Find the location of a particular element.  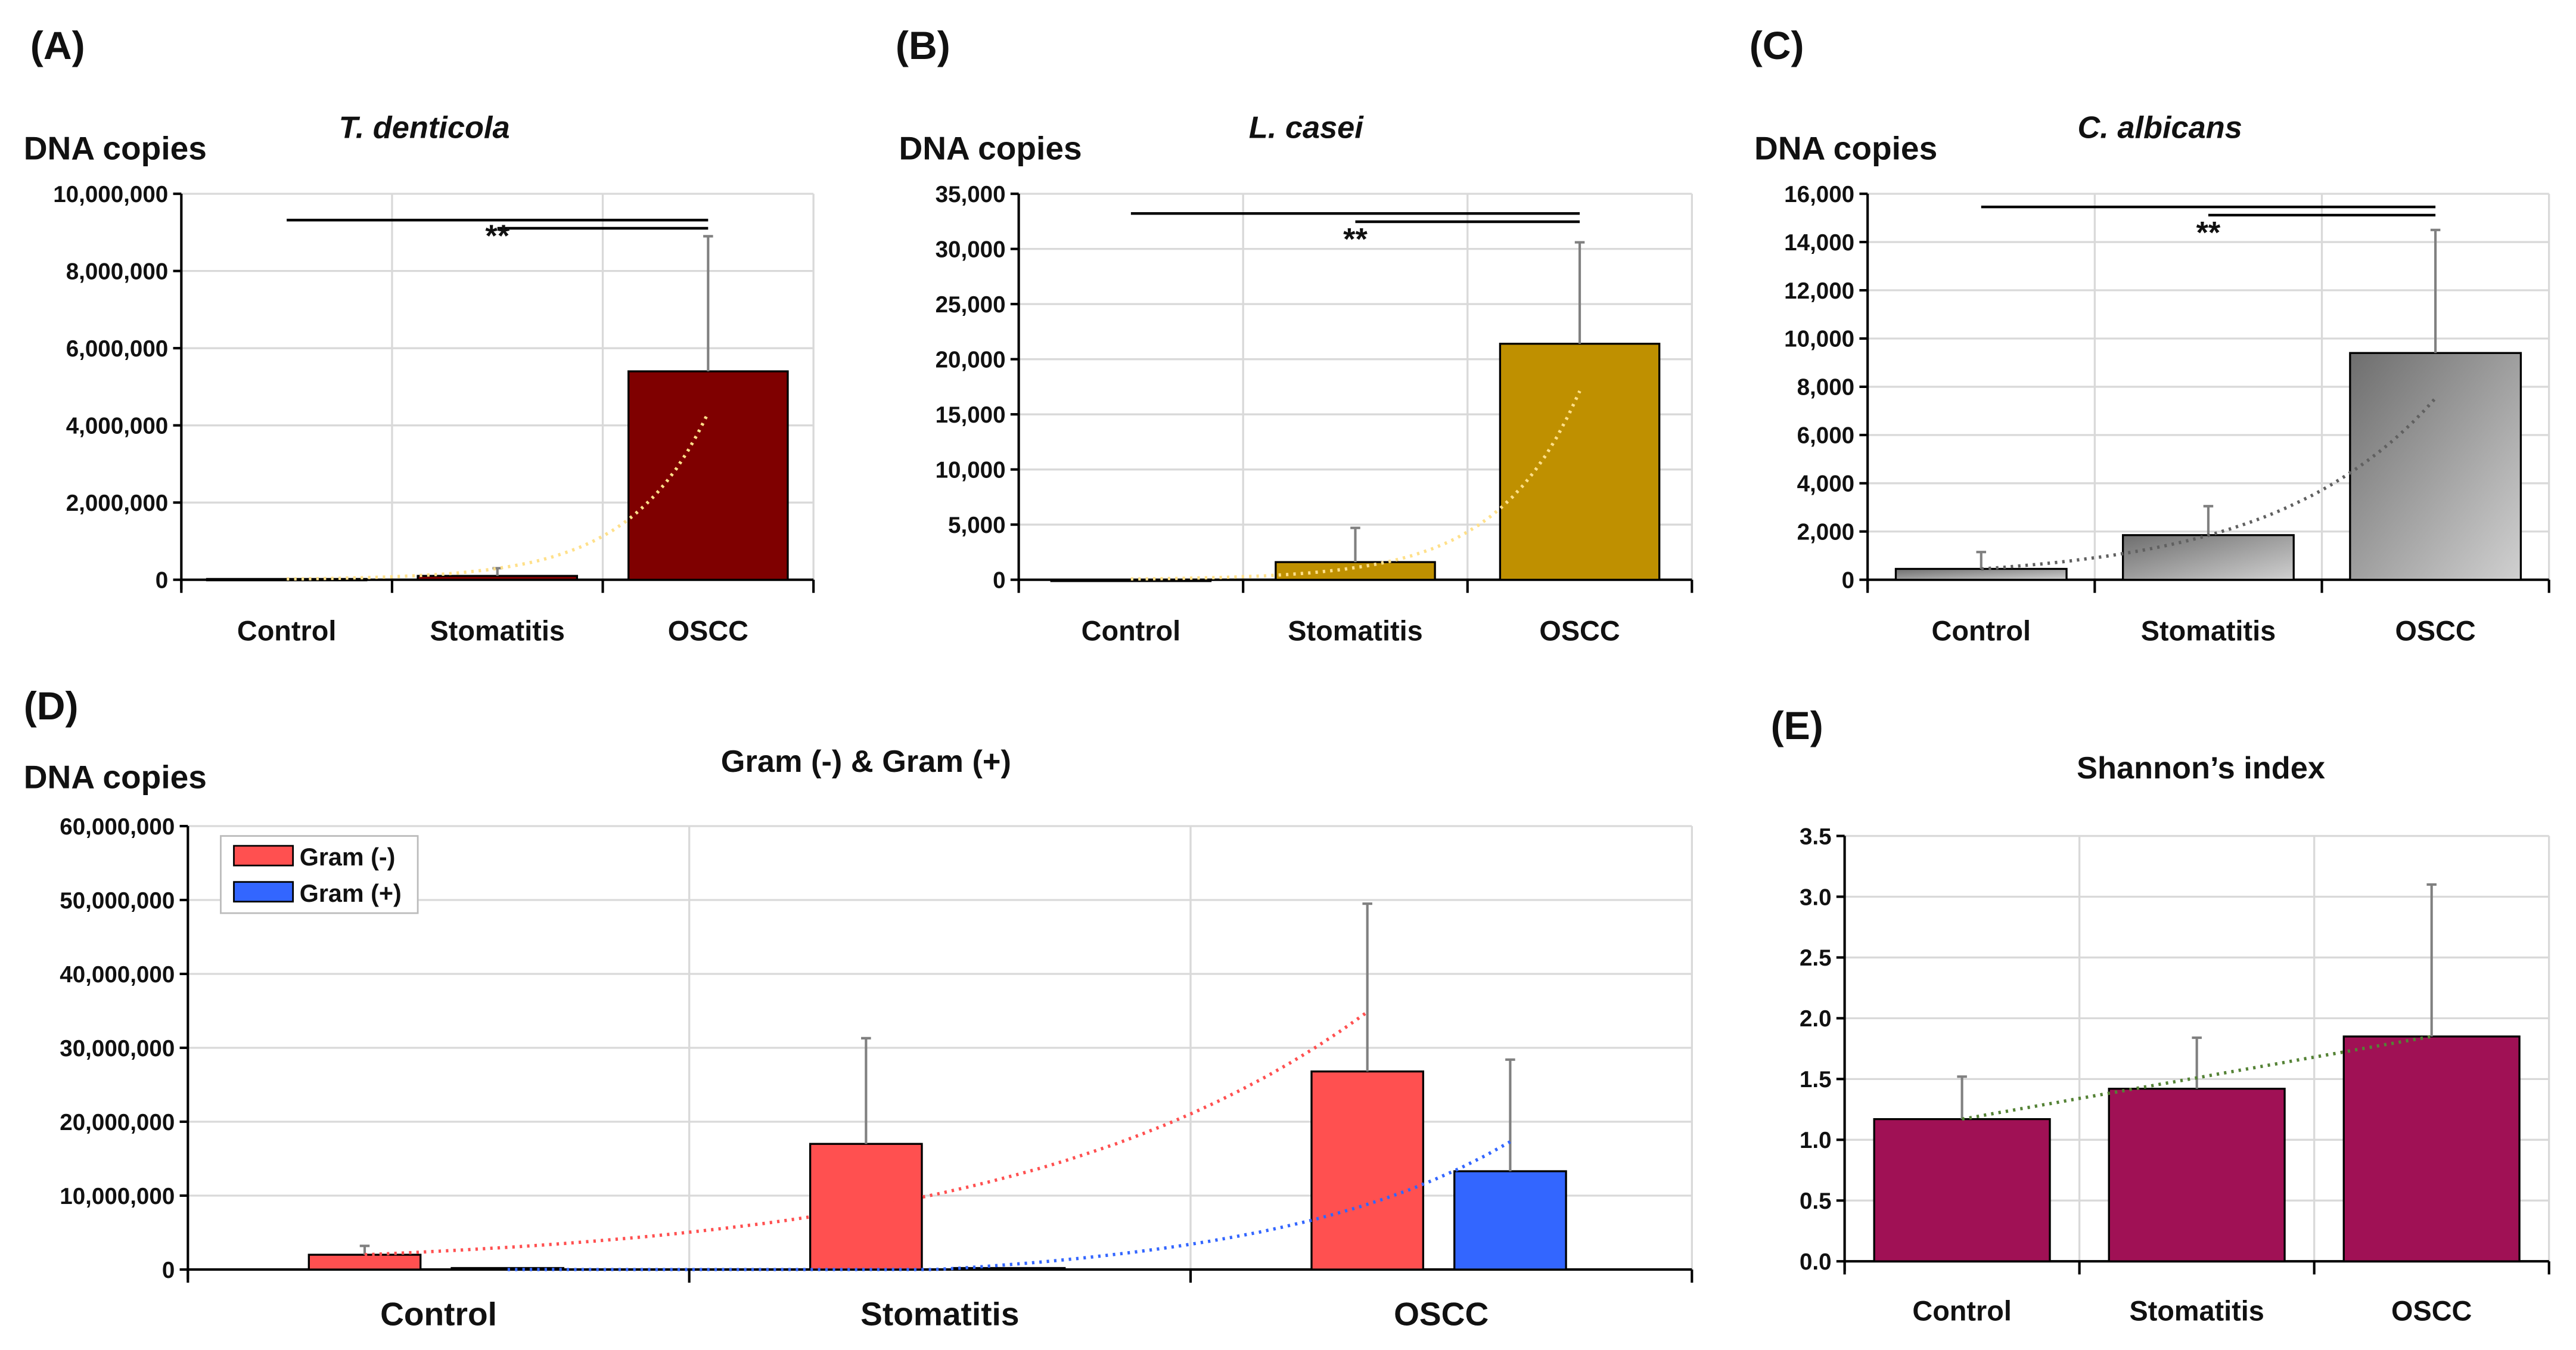

y-tick-label: 30,000,000 is located at coordinates (117, 1049).